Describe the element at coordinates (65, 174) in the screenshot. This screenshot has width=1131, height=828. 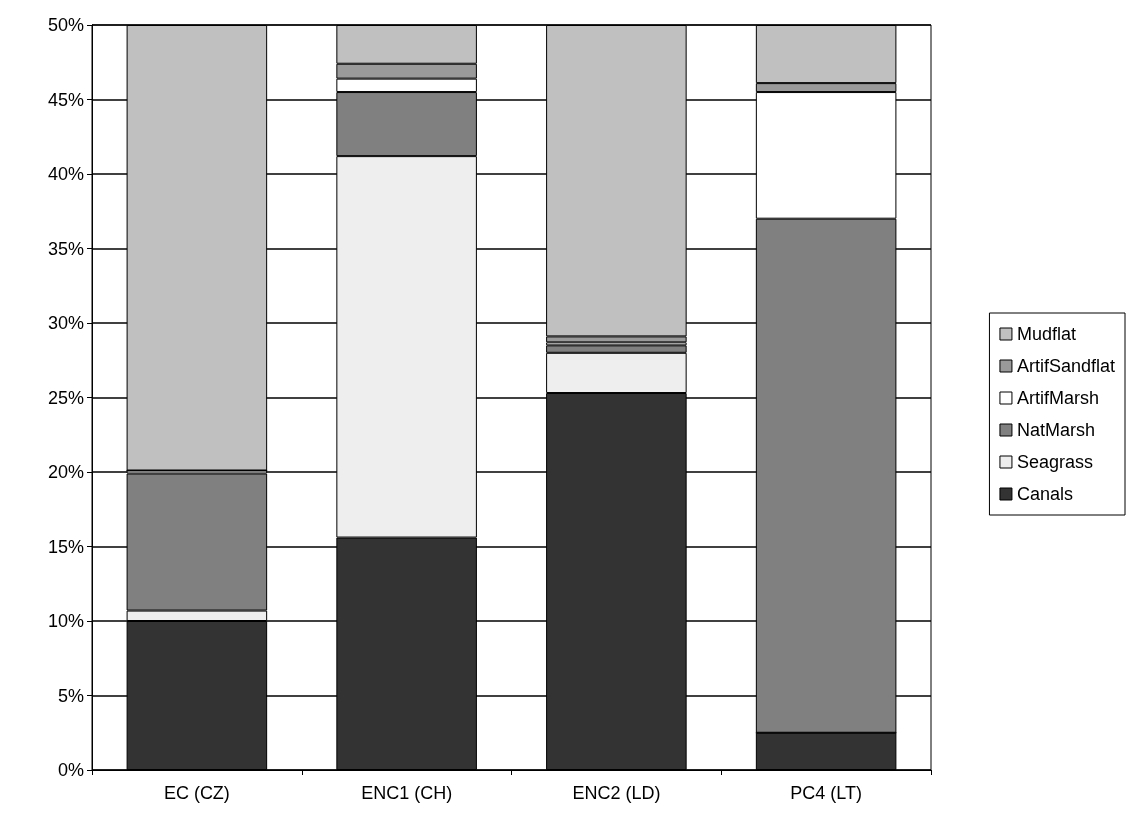
I see `y-tick-label: 40%` at that location.